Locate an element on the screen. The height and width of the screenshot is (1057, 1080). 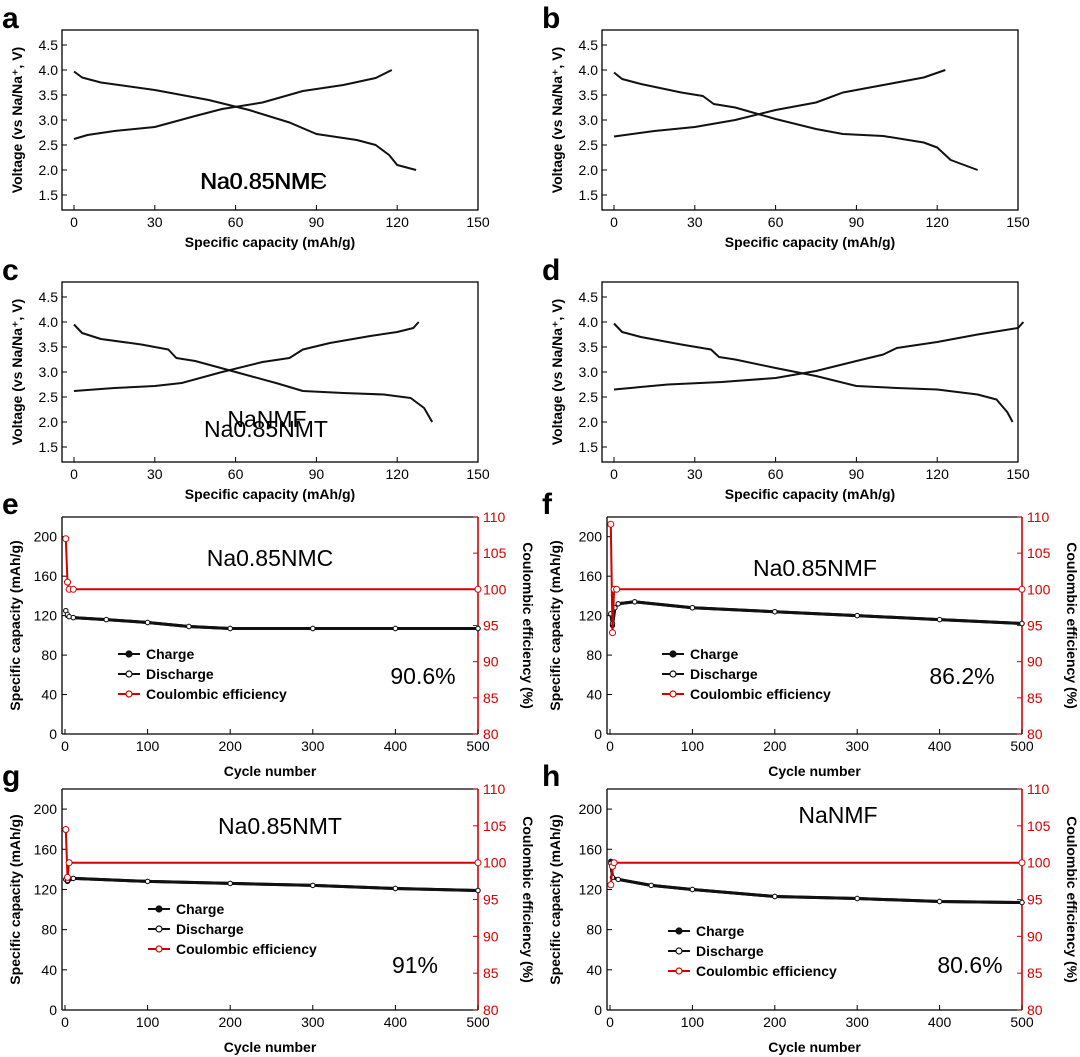
y-tick-label: 4.5 is located at coordinates (49, 297).